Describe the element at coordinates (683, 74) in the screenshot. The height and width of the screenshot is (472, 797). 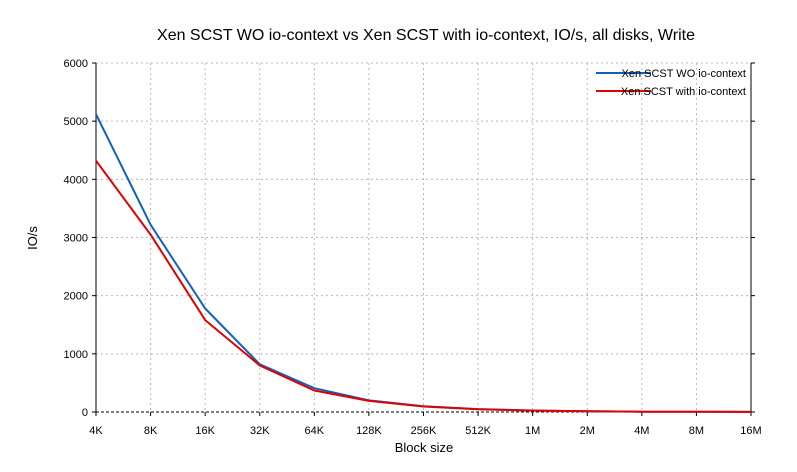
I see `legend-label-0: Xen SCST WO io-context` at that location.